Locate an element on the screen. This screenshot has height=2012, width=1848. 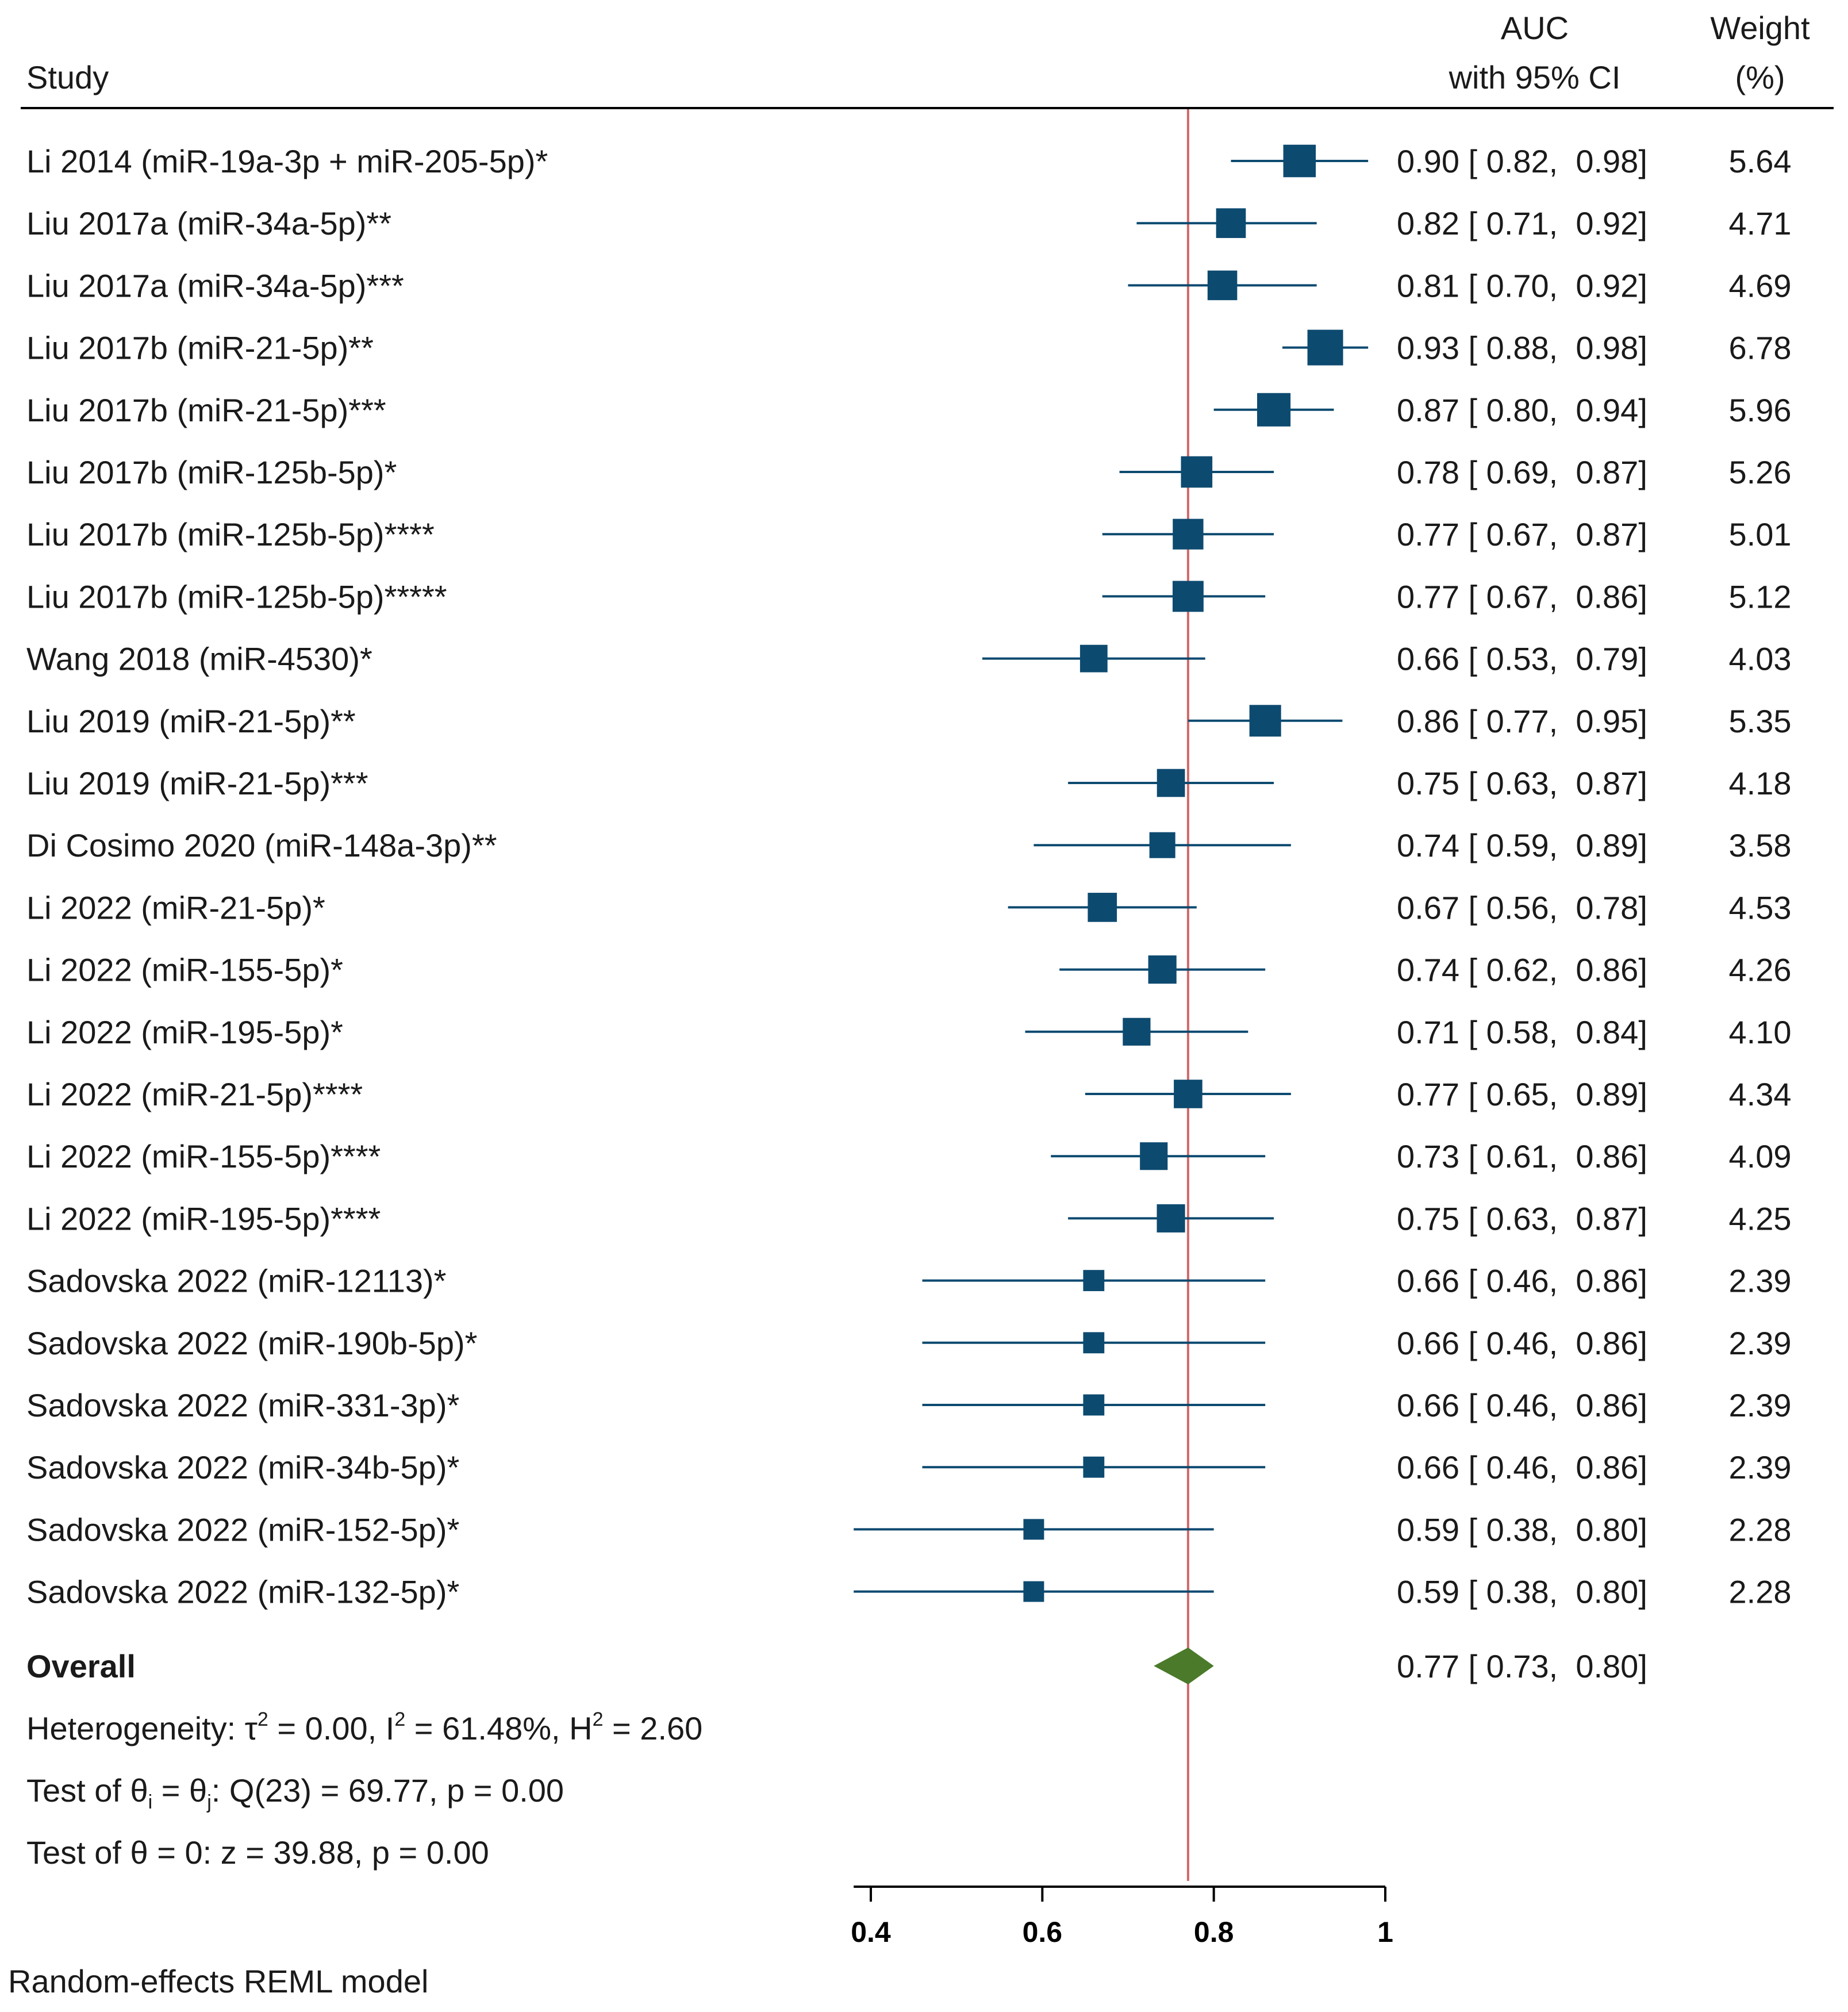
weight-value: 5.64 is located at coordinates (1761, 161).